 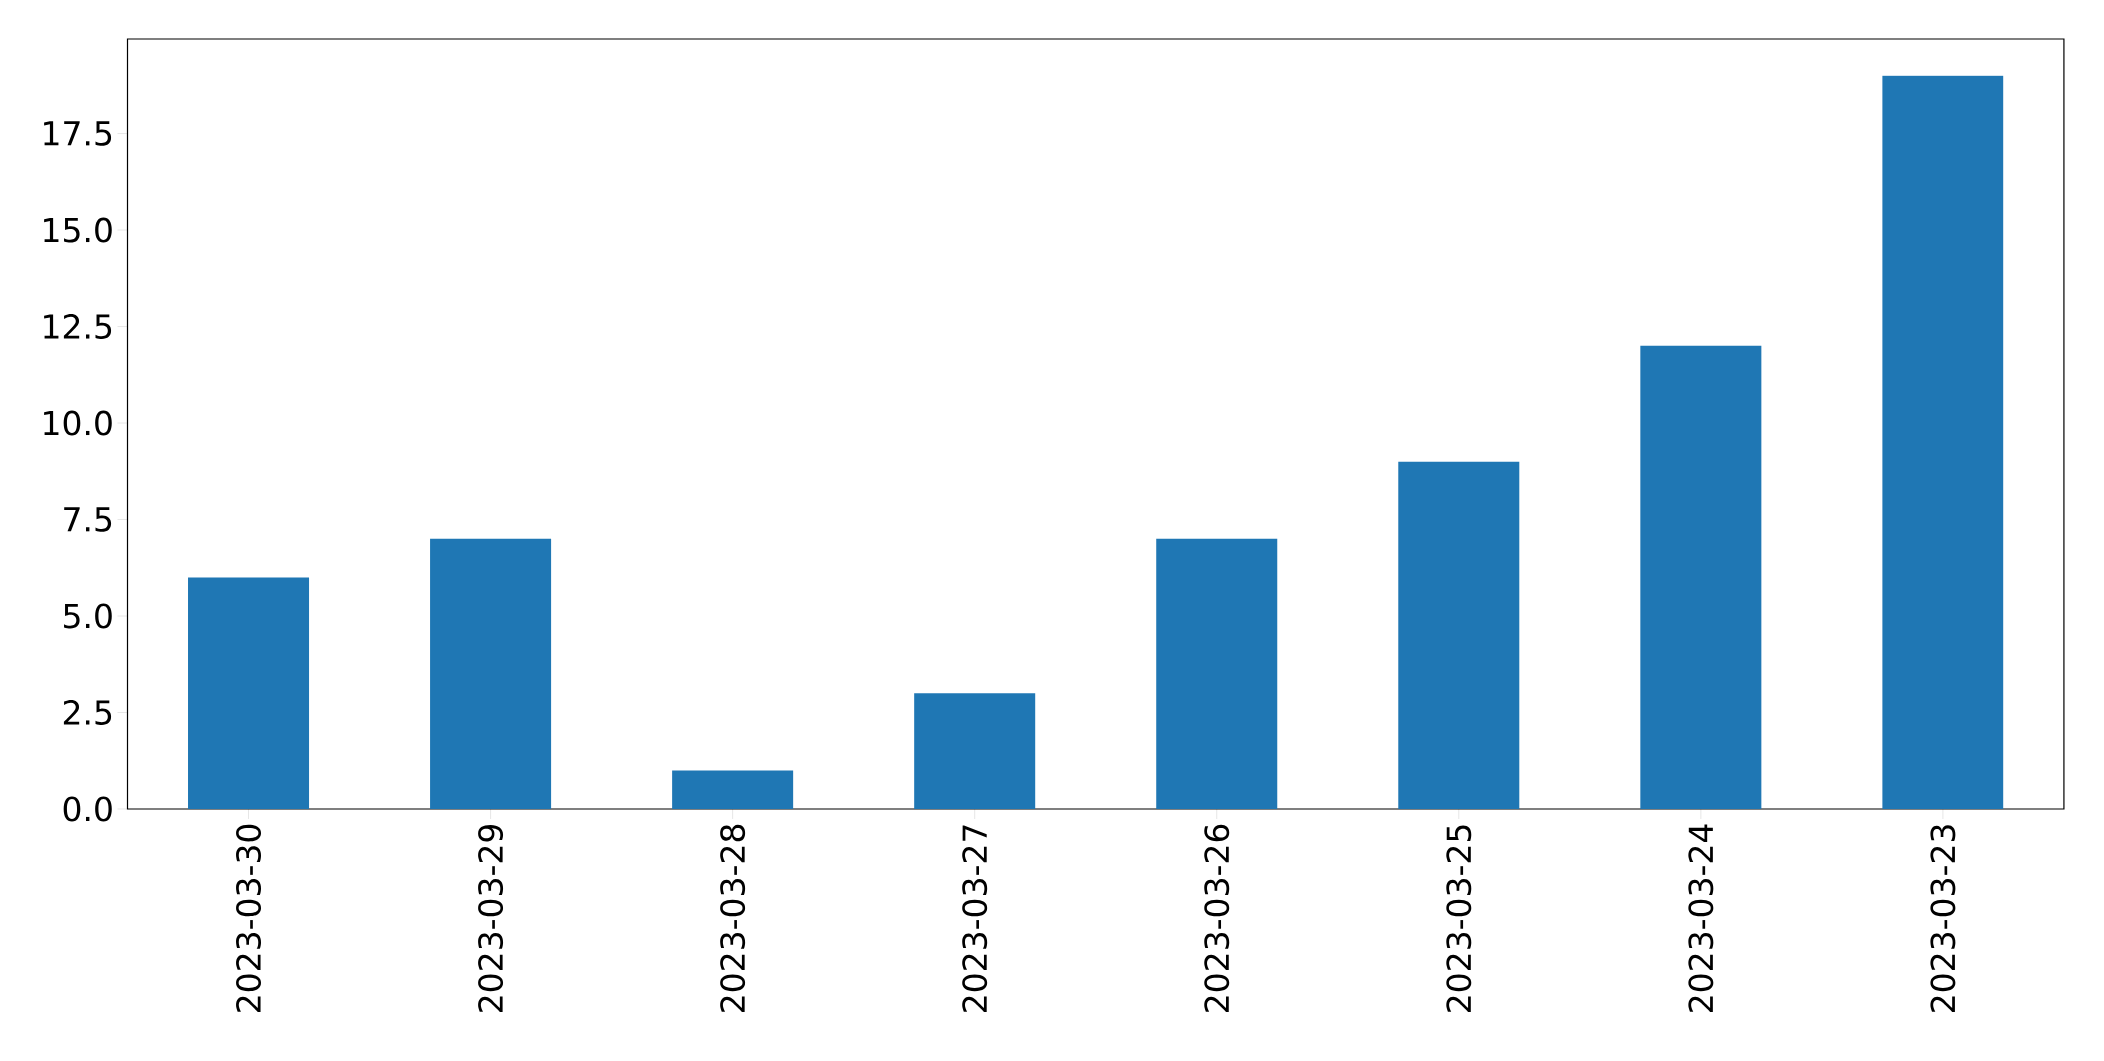 What do you see at coordinates (1701, 918) in the screenshot?
I see `x-tick-label: 2023-03-24` at bounding box center [1701, 918].